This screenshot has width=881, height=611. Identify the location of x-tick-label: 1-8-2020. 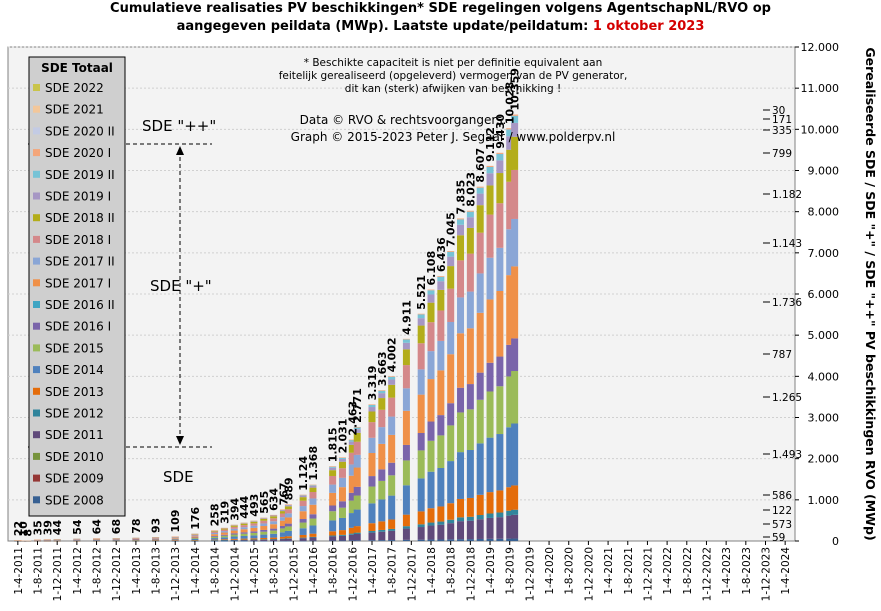
(570, 571).